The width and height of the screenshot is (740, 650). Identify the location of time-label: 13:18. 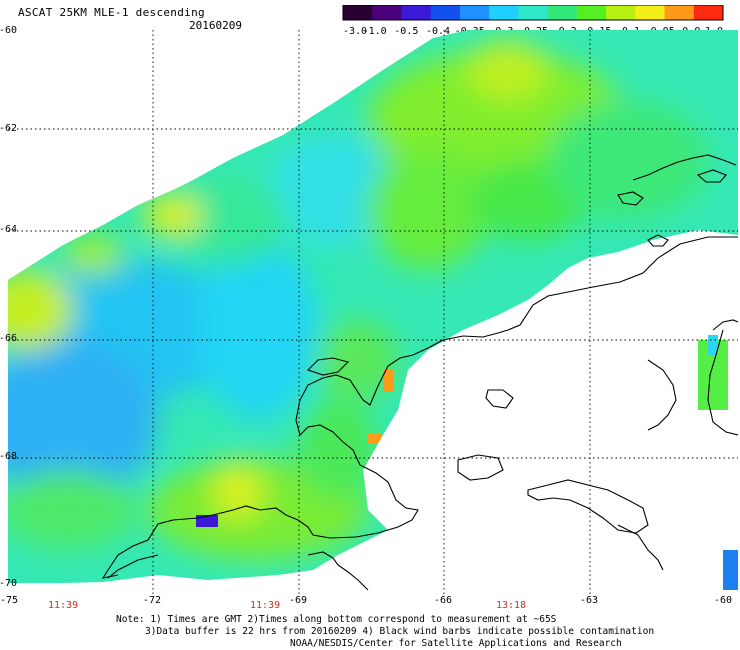
(511, 605).